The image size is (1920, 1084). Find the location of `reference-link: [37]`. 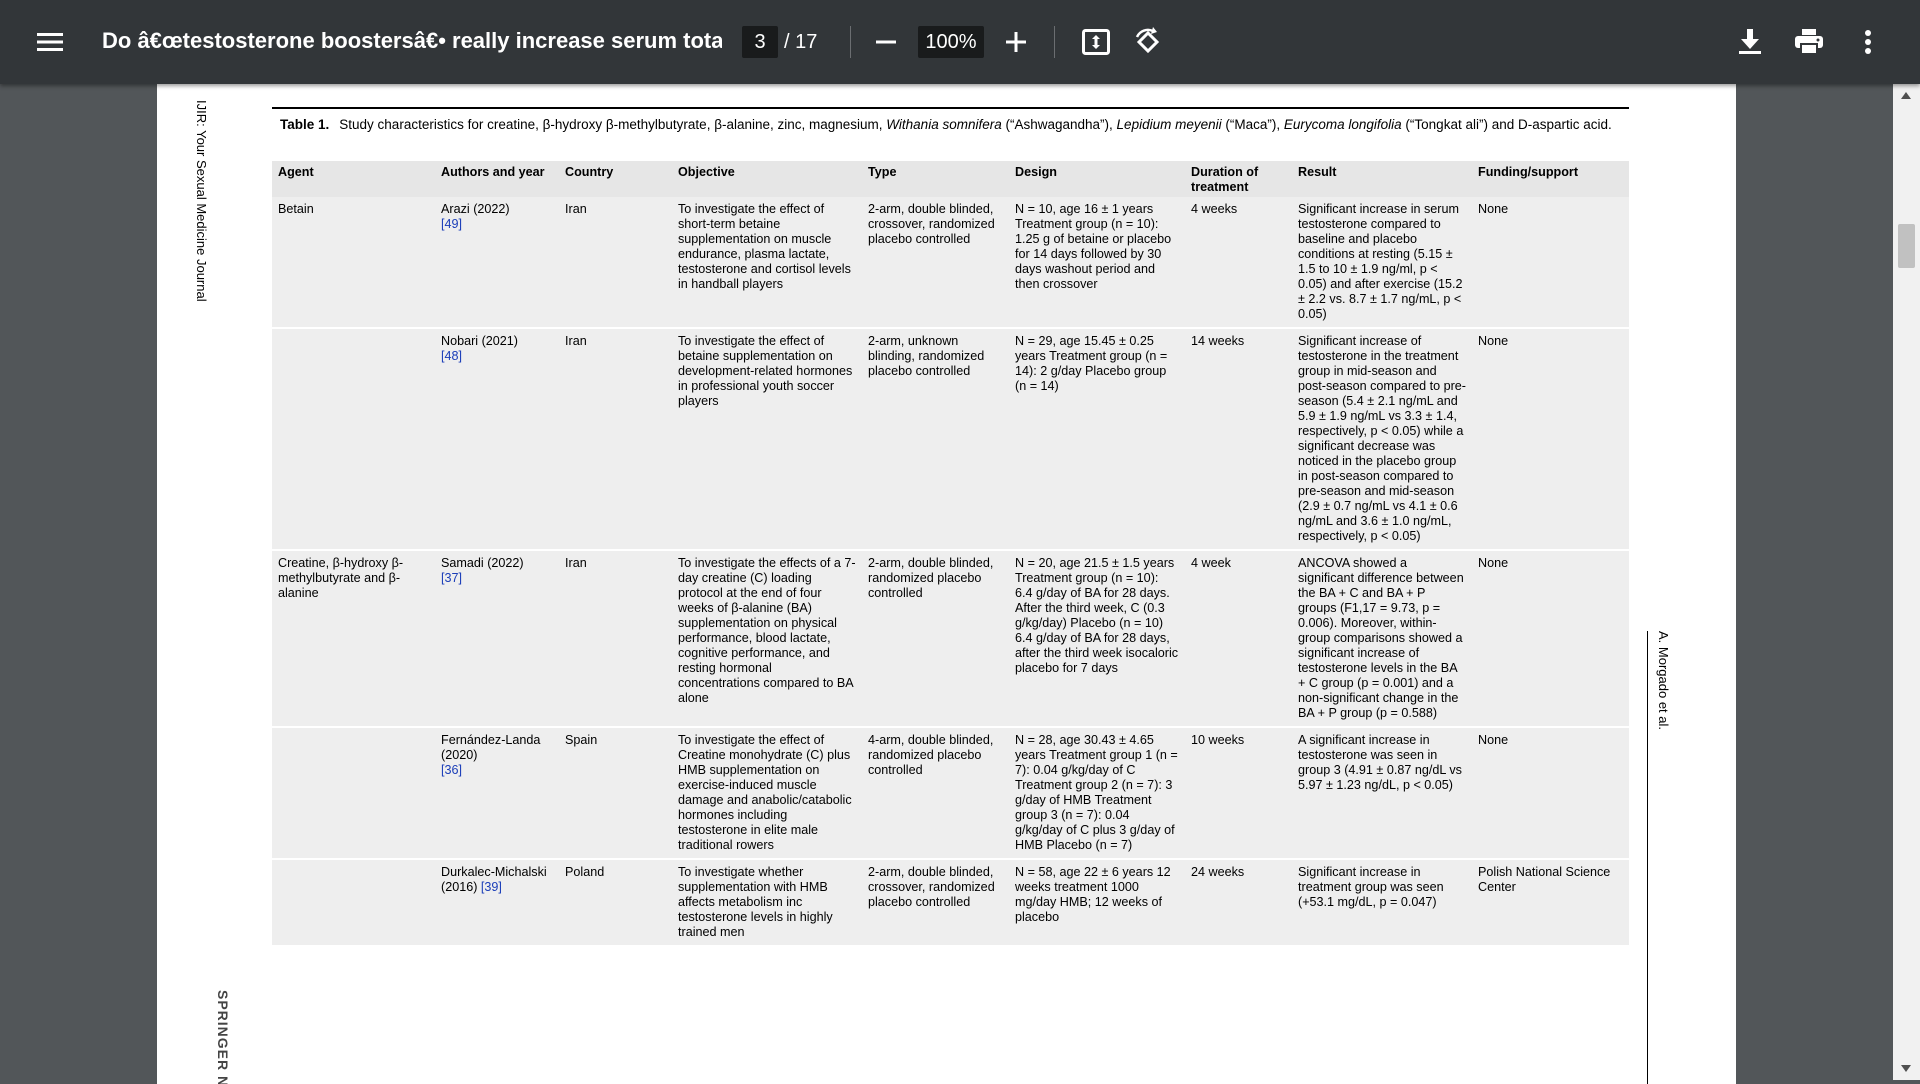

reference-link: [37] is located at coordinates (452, 578).